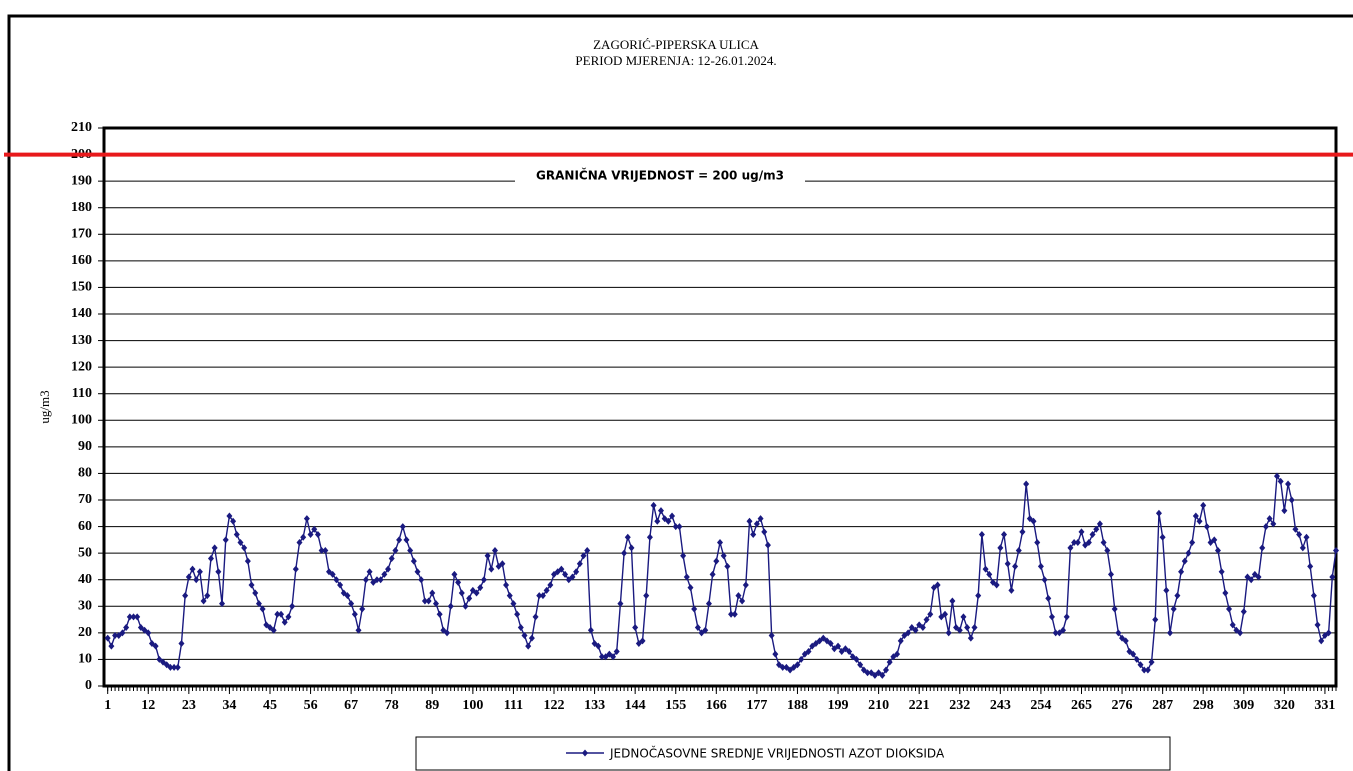 This screenshot has height=771, width=1353. I want to click on y-tick-label: 90, so click(85, 446).